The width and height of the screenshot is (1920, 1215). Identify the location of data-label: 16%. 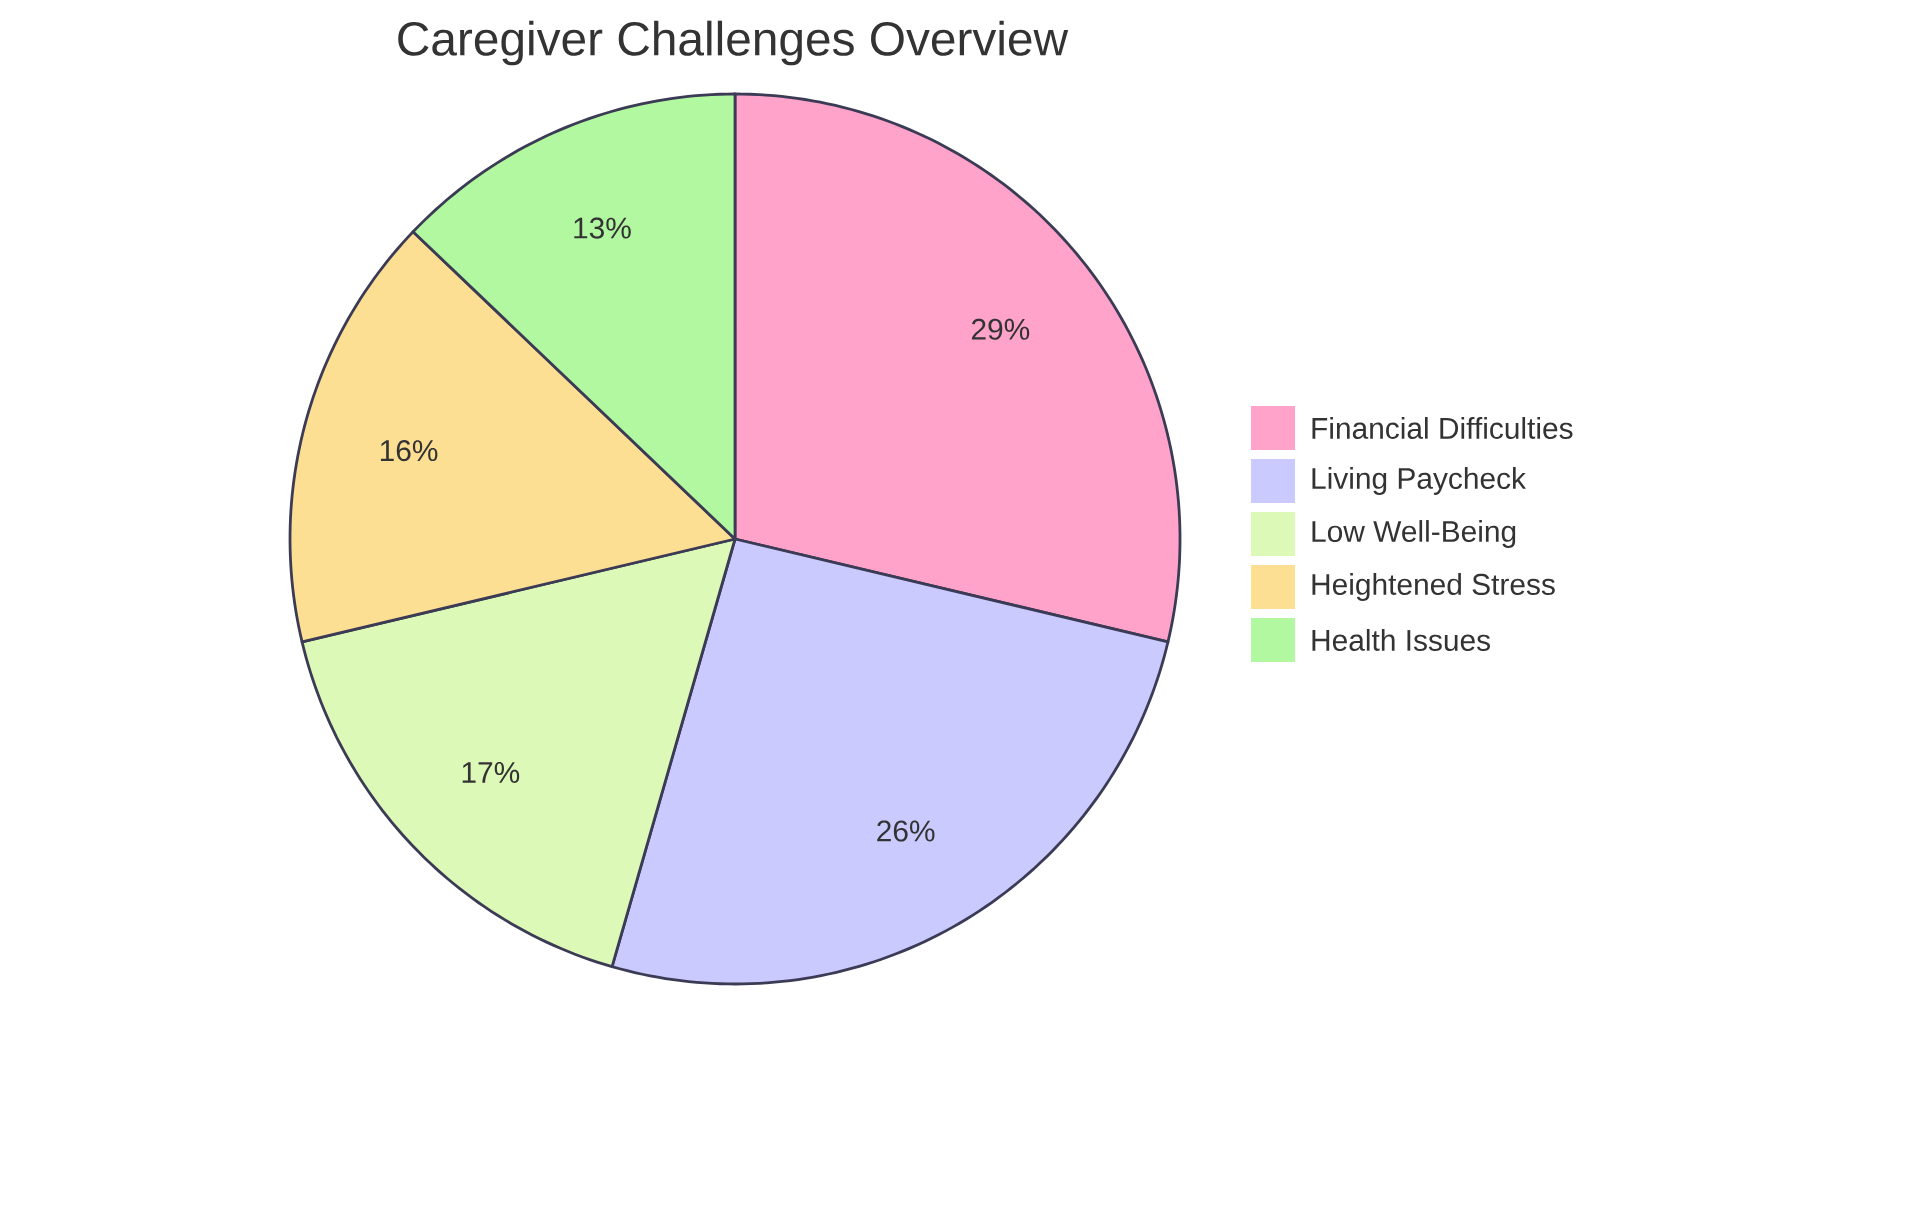
(409, 451).